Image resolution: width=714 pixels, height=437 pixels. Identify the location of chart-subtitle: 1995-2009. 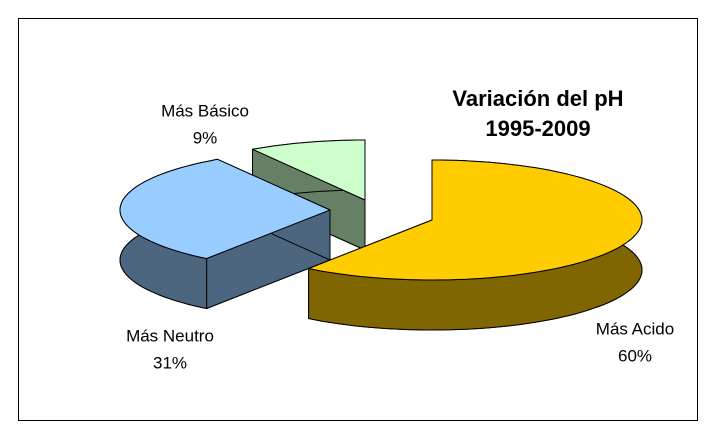
(537, 128).